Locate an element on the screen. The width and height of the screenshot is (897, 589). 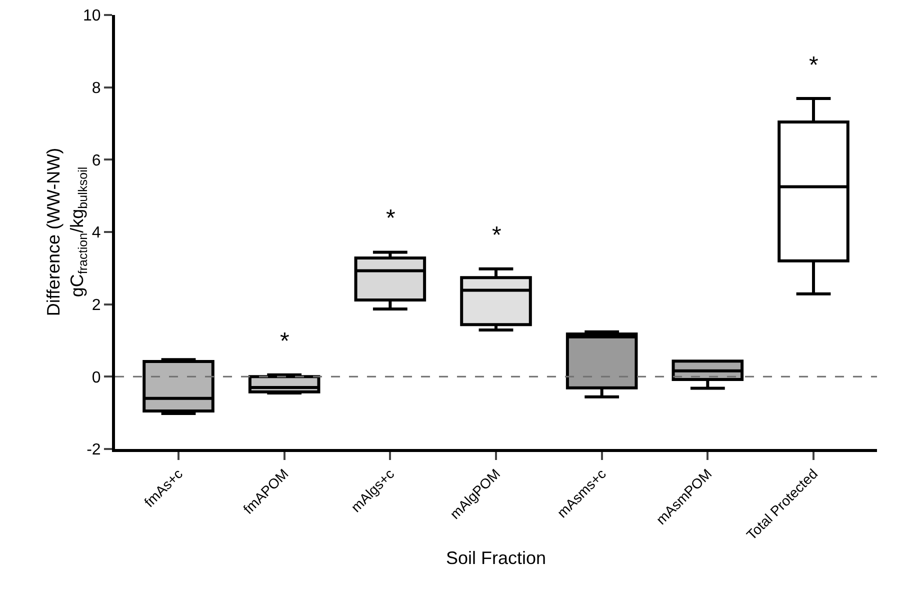
y-tick-label: 6 is located at coordinates (96, 161).